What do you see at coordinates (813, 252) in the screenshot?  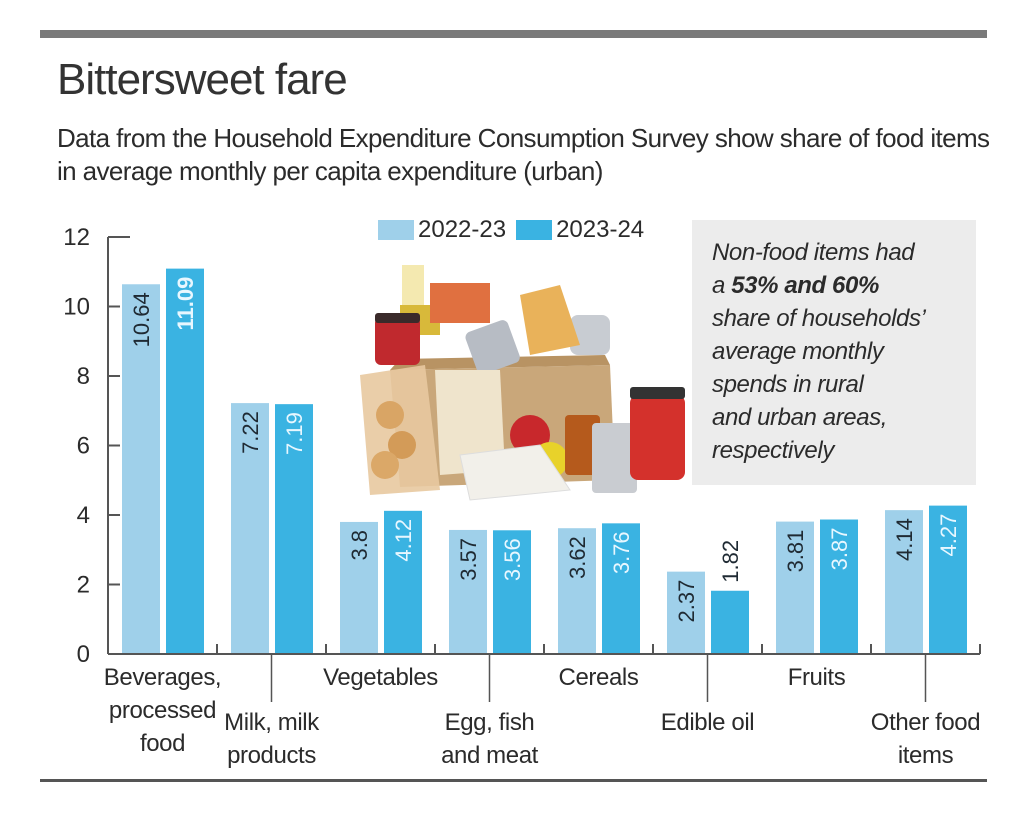 I see `note-line: Non-food items had` at bounding box center [813, 252].